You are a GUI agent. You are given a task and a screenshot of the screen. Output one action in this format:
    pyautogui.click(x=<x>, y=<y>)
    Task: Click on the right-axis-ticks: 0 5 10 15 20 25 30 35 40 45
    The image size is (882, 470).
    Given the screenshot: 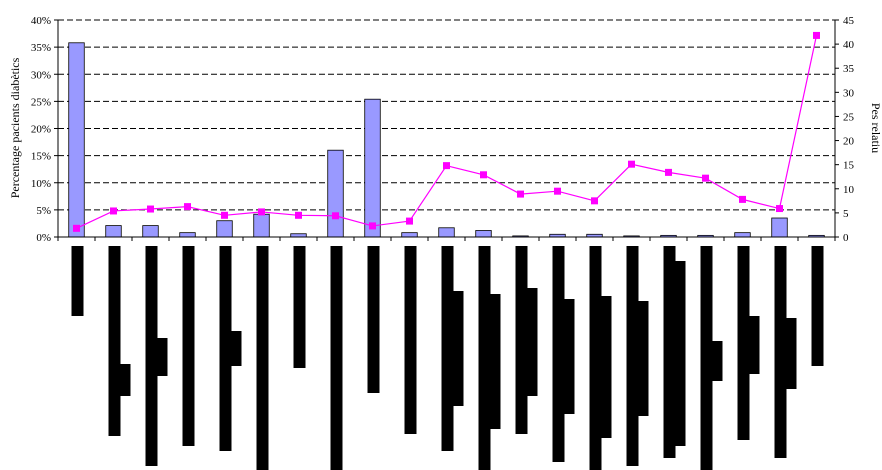 What is the action you would take?
    pyautogui.click(x=845, y=129)
    